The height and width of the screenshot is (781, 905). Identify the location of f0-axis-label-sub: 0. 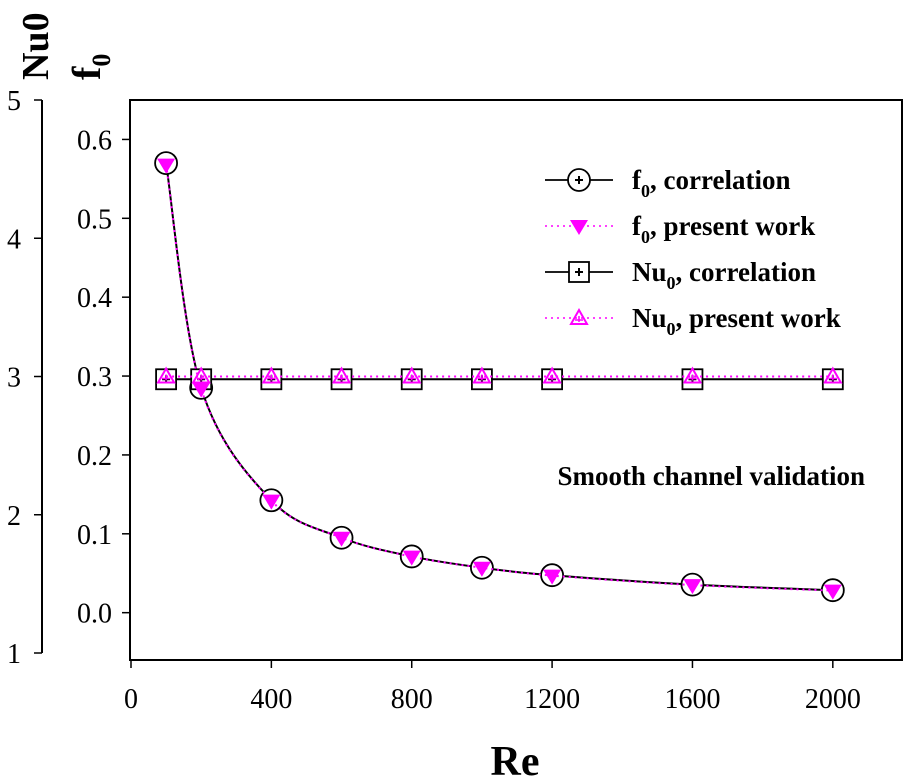
(101, 60).